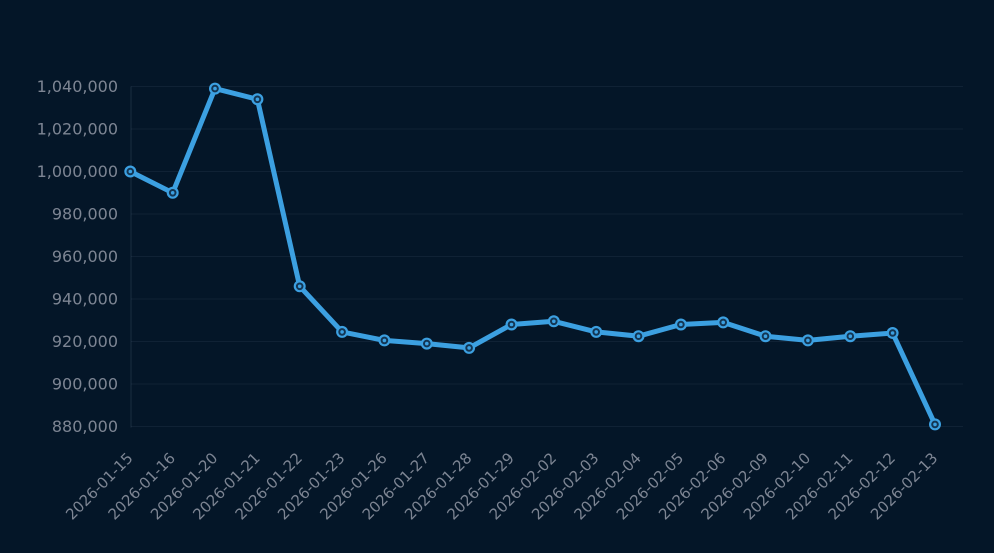 The width and height of the screenshot is (994, 553). What do you see at coordinates (77, 171) in the screenshot?
I see `y-axis-tick-label: 1,000,000` at bounding box center [77, 171].